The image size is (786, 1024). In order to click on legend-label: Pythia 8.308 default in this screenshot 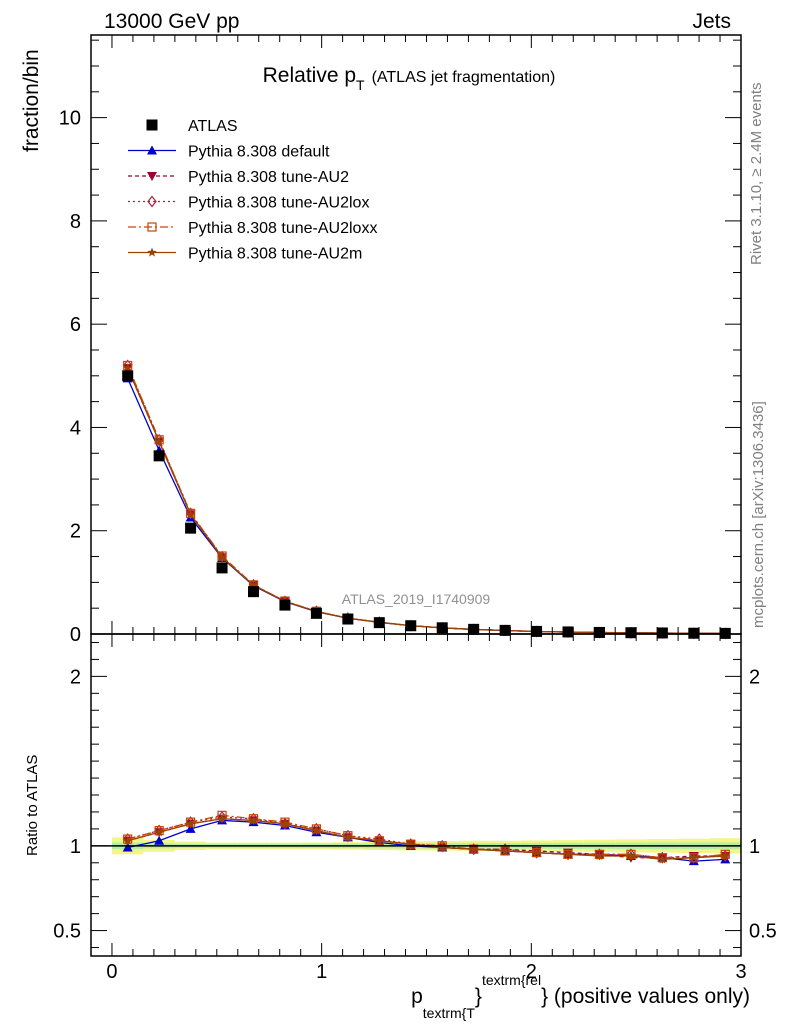, I will do `click(259, 152)`.